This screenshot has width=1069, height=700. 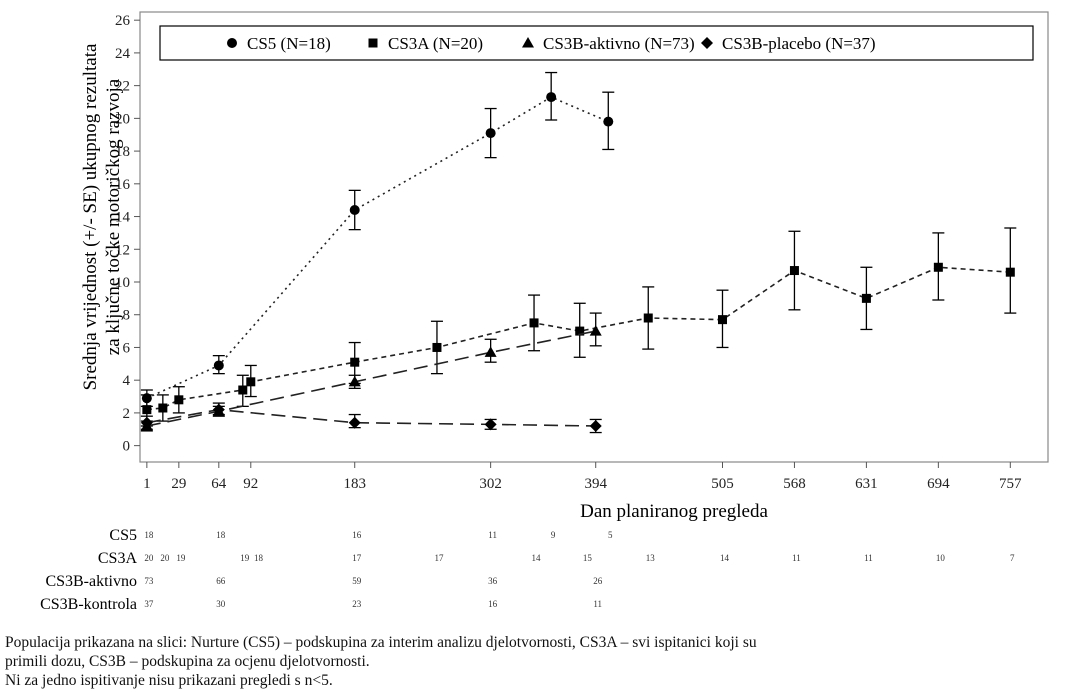 I want to click on risk-count: 23, so click(x=357, y=604).